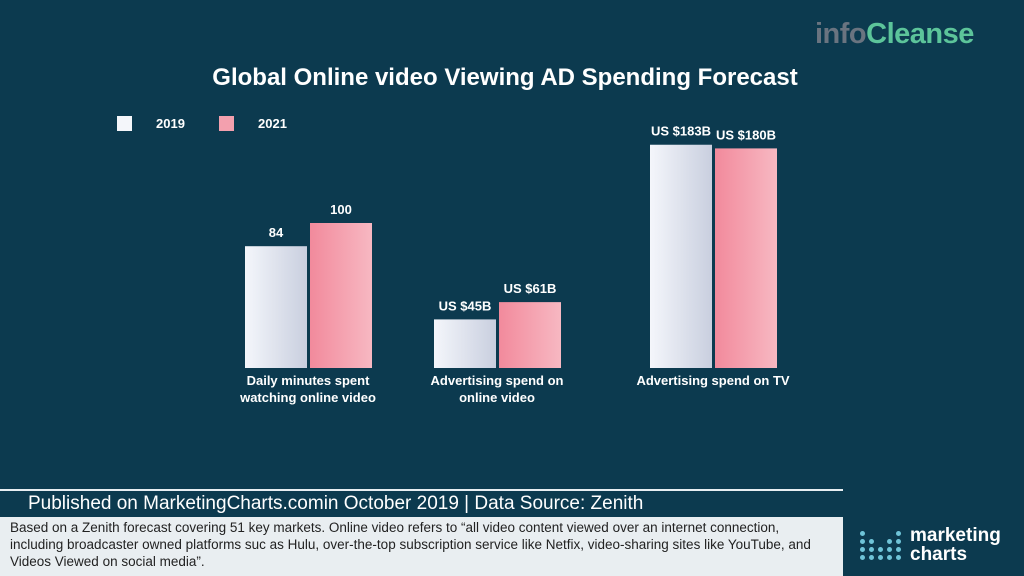 This screenshot has height=576, width=1024. I want to click on data-label: US $45B, so click(465, 305).